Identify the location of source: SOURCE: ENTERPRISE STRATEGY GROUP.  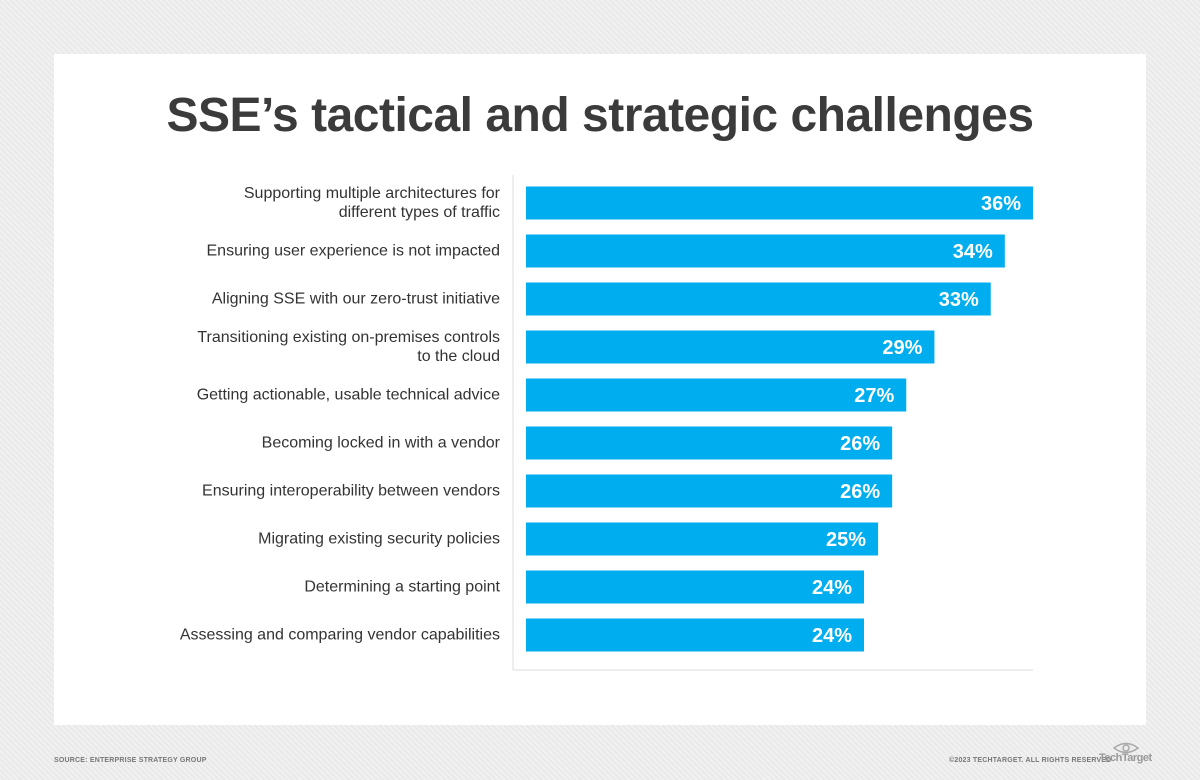
(130, 760).